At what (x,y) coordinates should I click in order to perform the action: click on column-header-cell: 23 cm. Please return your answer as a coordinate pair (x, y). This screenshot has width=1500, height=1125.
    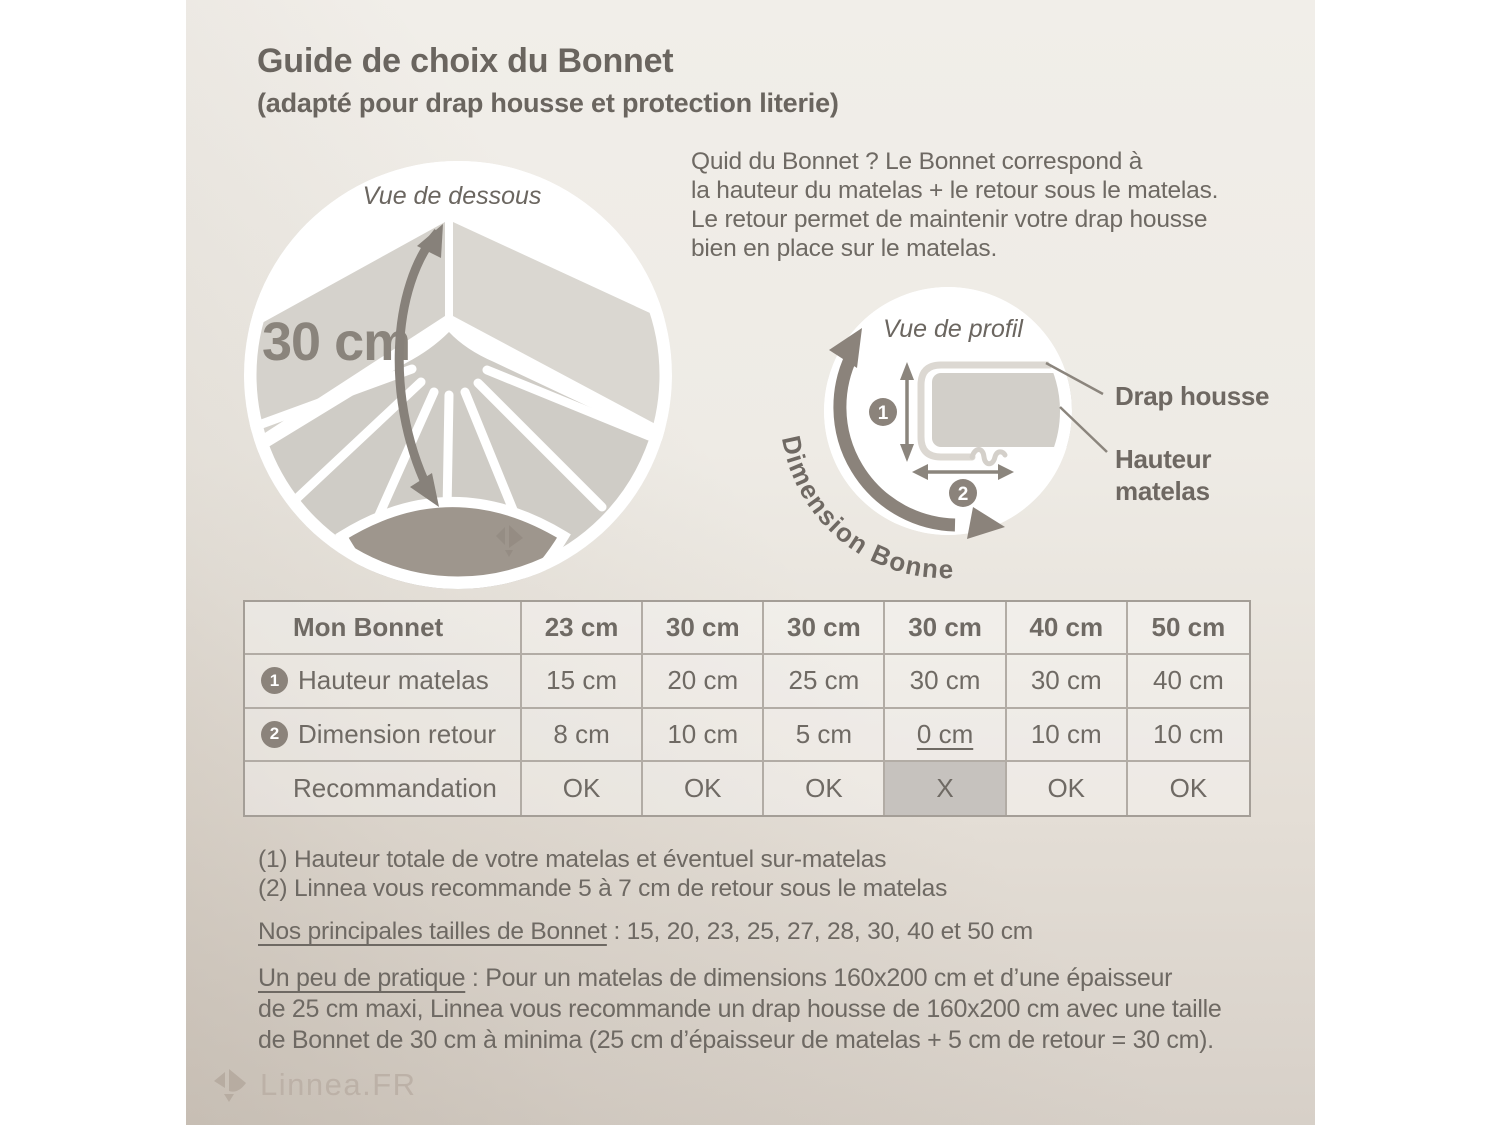
    Looking at the image, I should click on (583, 629).